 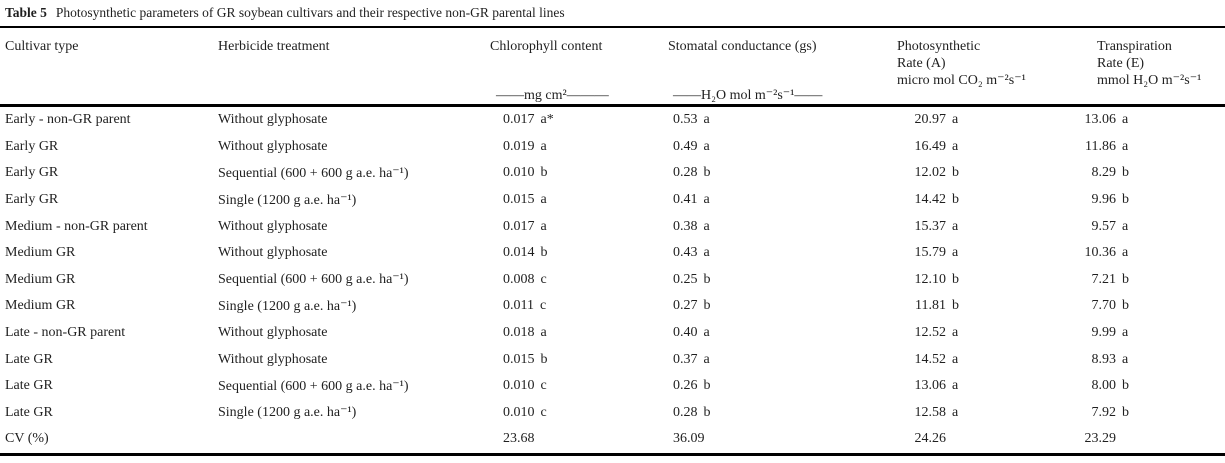 I want to click on chlorophyll-value: 0.010 b, so click(x=579, y=173).